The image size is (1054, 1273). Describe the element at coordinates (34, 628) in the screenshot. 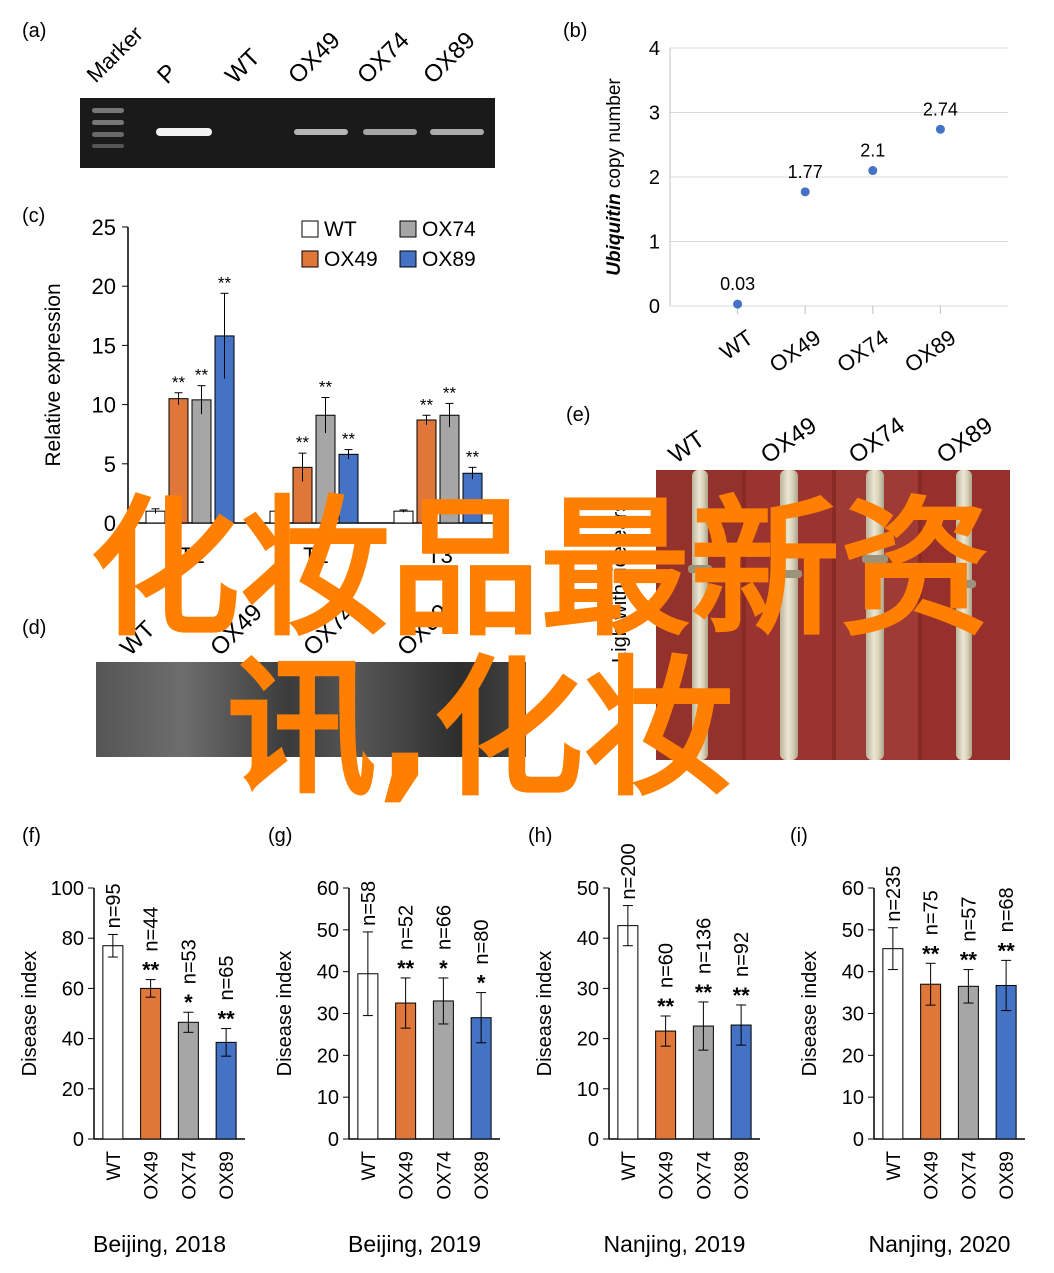

I see `panel-label-d: (d)` at that location.